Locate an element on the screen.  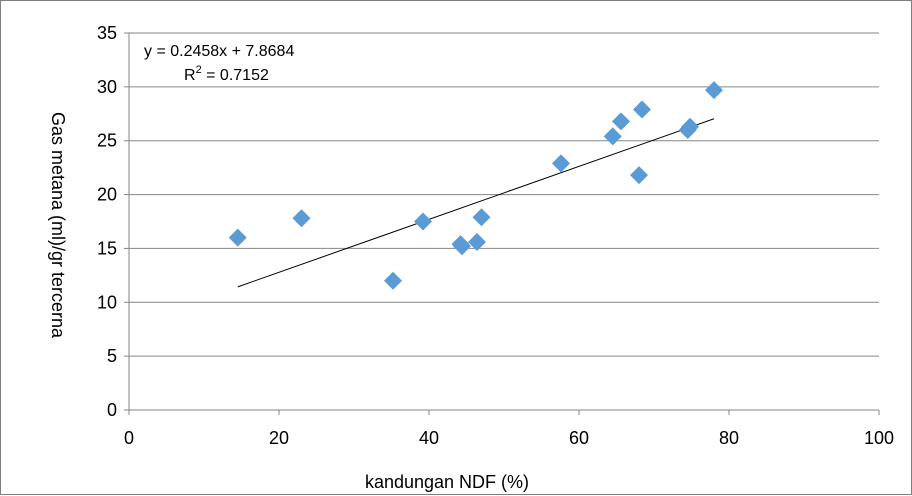
x-axis-title: kandungan NDF (%) is located at coordinates (447, 482).